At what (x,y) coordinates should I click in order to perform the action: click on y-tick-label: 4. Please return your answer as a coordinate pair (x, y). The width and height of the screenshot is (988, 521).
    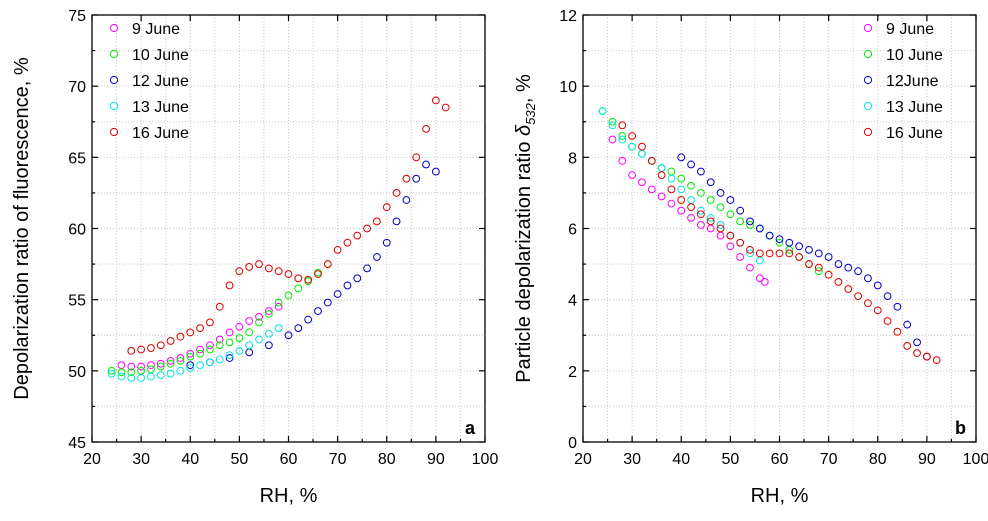
    Looking at the image, I should click on (572, 301).